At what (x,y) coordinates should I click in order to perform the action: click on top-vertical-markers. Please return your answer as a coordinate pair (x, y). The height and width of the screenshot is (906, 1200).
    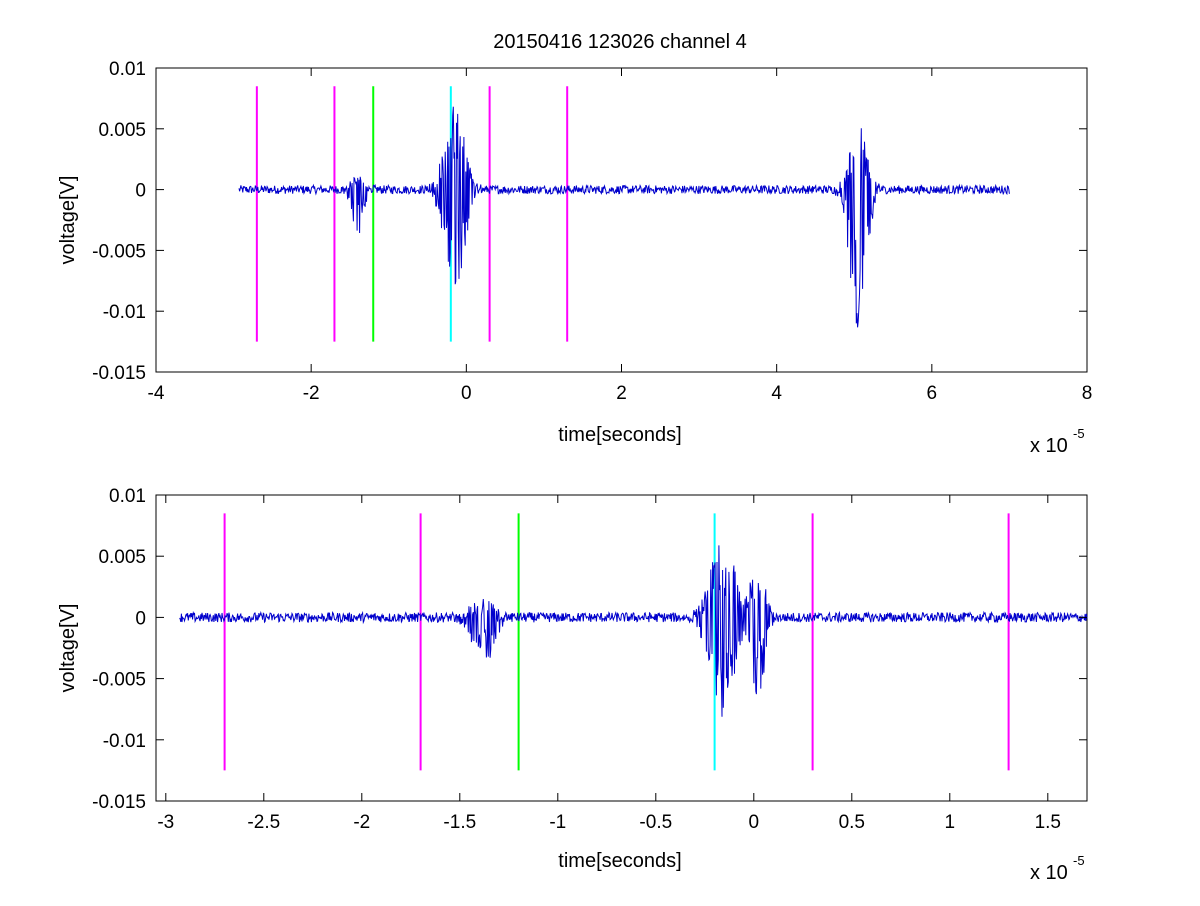
    Looking at the image, I should click on (412, 214).